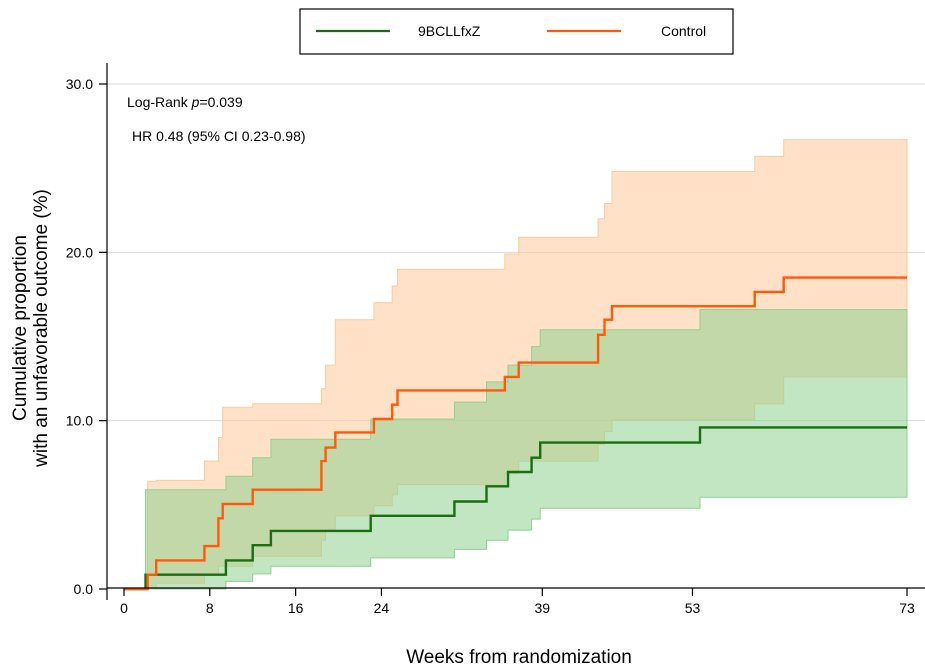  Describe the element at coordinates (296, 608) in the screenshot. I see `x-tick-label-2: 16` at that location.